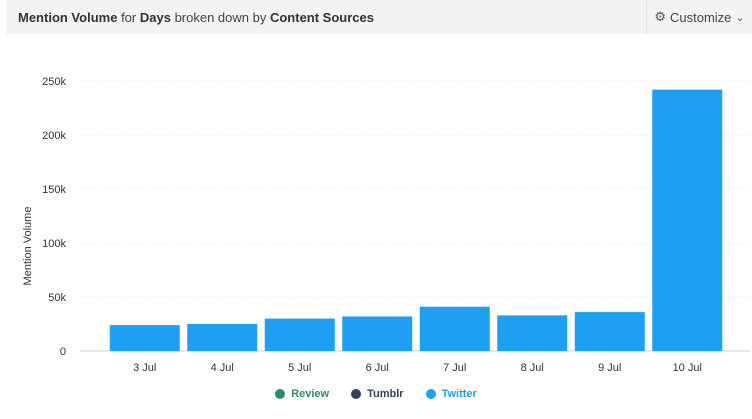 Image resolution: width=752 pixels, height=419 pixels. I want to click on x-tick-label: 10 Jul, so click(687, 368).